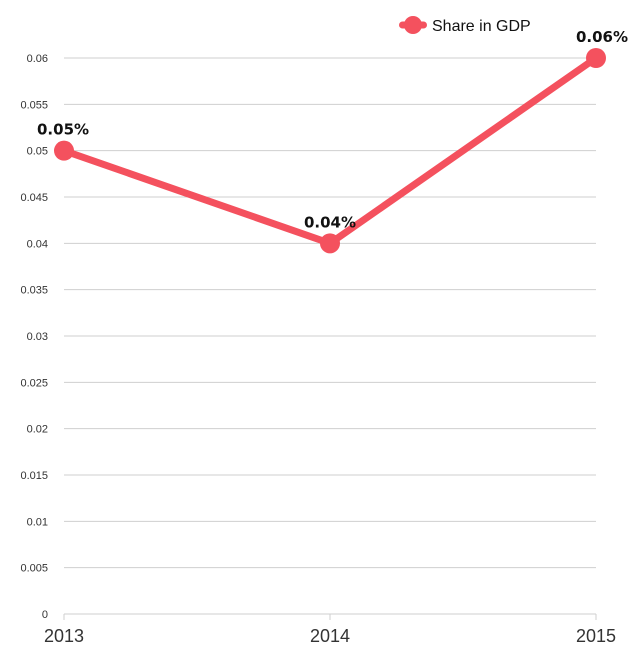 The width and height of the screenshot is (636, 653). What do you see at coordinates (34, 291) in the screenshot?
I see `y-tick-label: 0.035` at bounding box center [34, 291].